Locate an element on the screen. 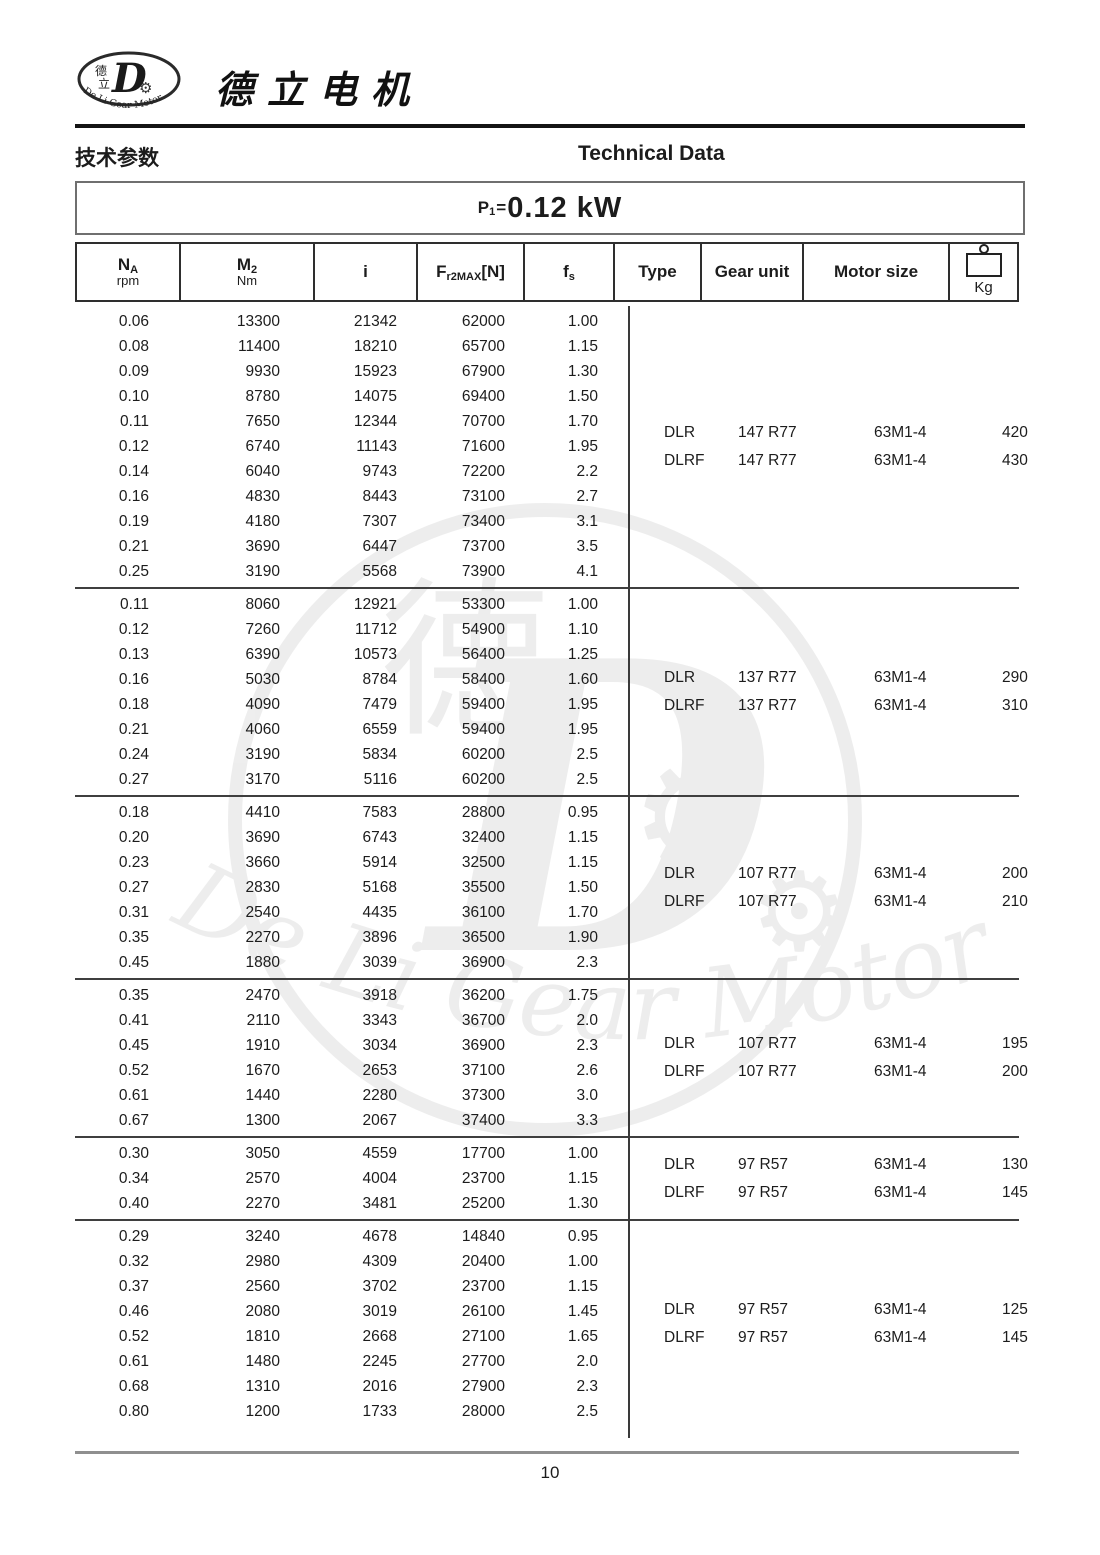 The width and height of the screenshot is (1100, 1555). header-rule is located at coordinates (550, 126).